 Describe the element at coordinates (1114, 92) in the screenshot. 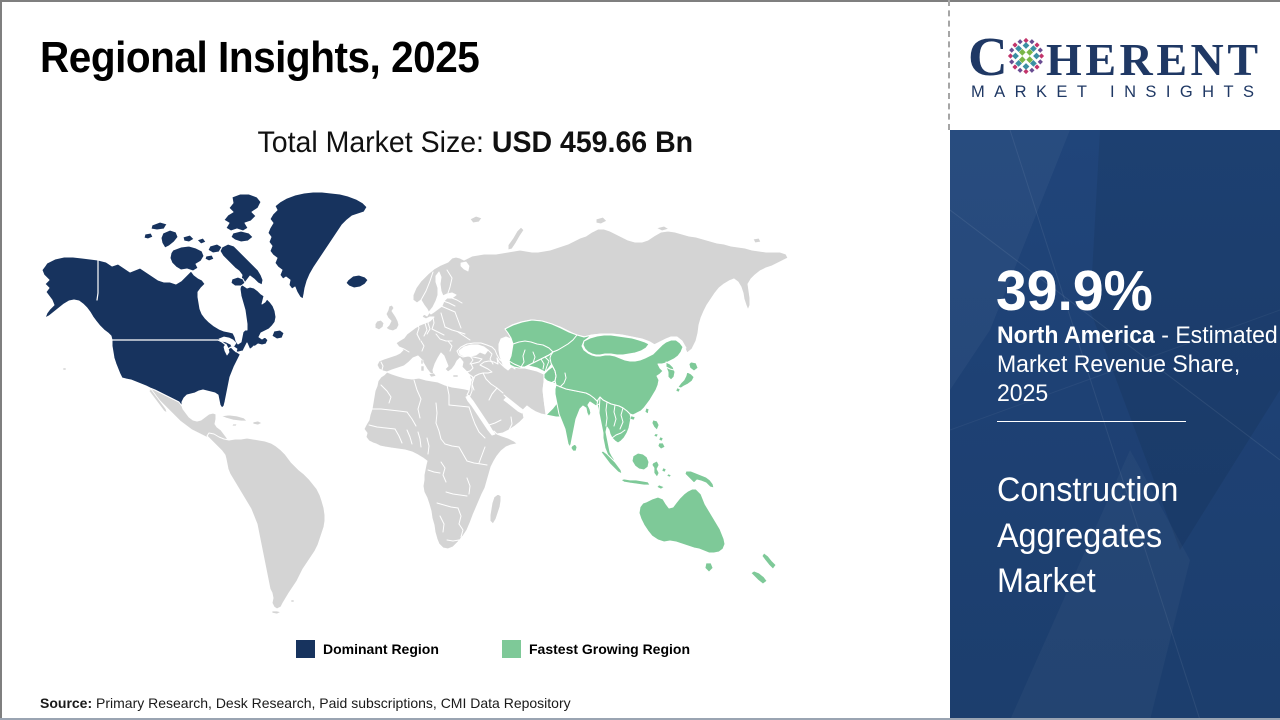

I see `svg-text: MARKET INSIGHTS` at that location.